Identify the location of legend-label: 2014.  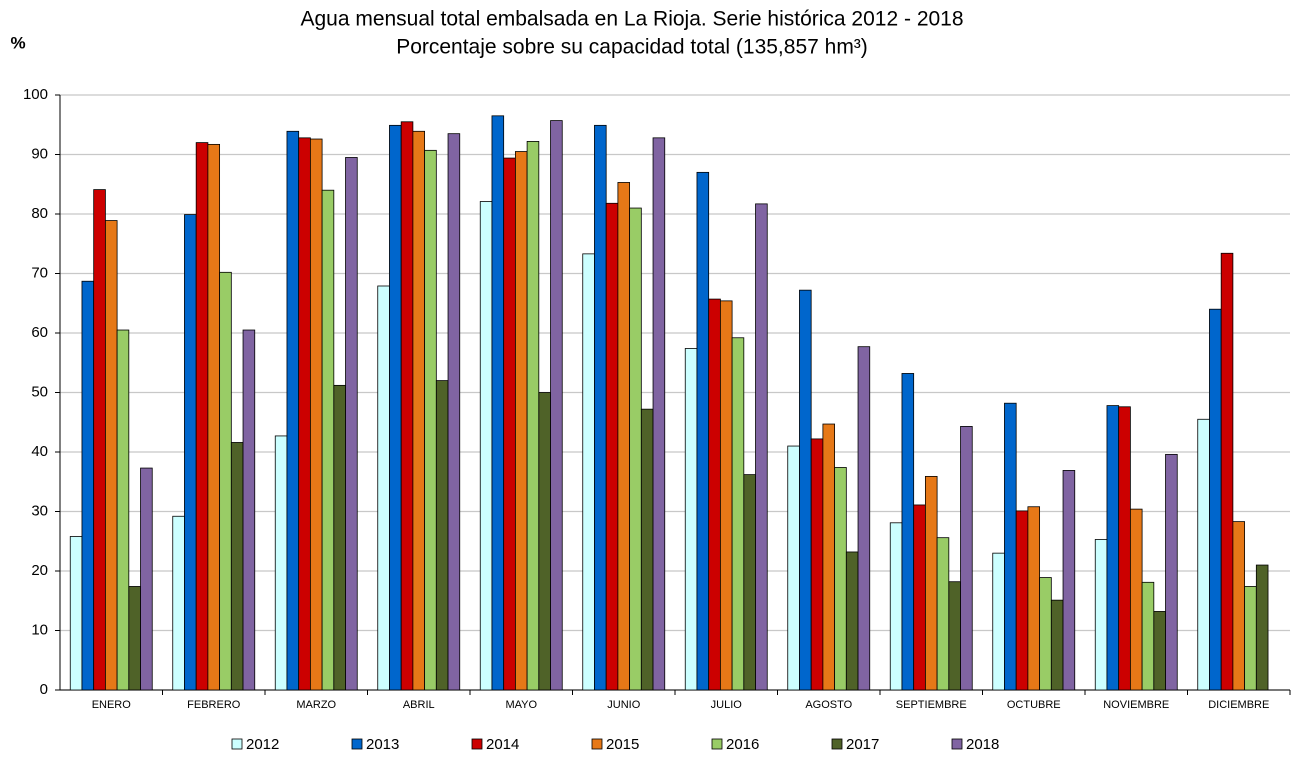
(502, 744).